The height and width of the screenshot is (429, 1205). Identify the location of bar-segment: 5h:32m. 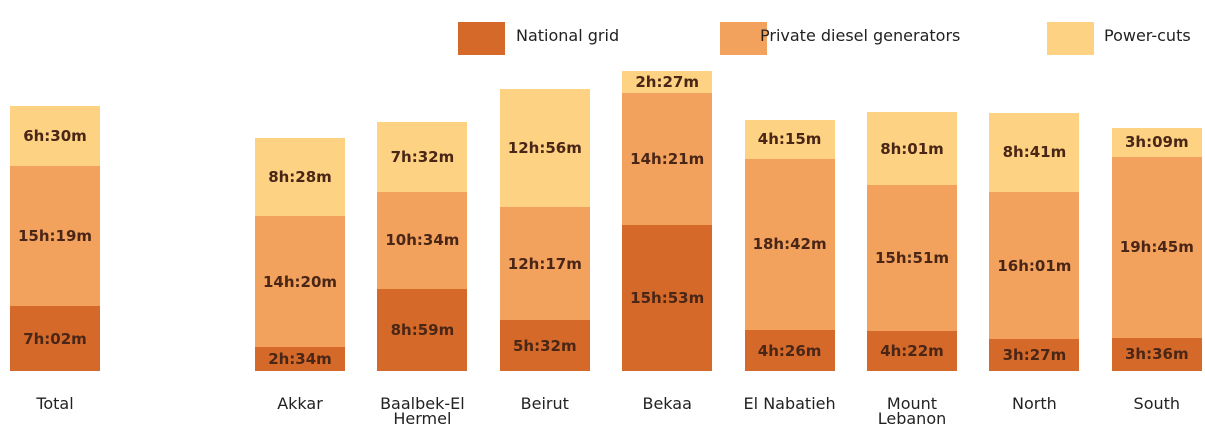
(544, 345).